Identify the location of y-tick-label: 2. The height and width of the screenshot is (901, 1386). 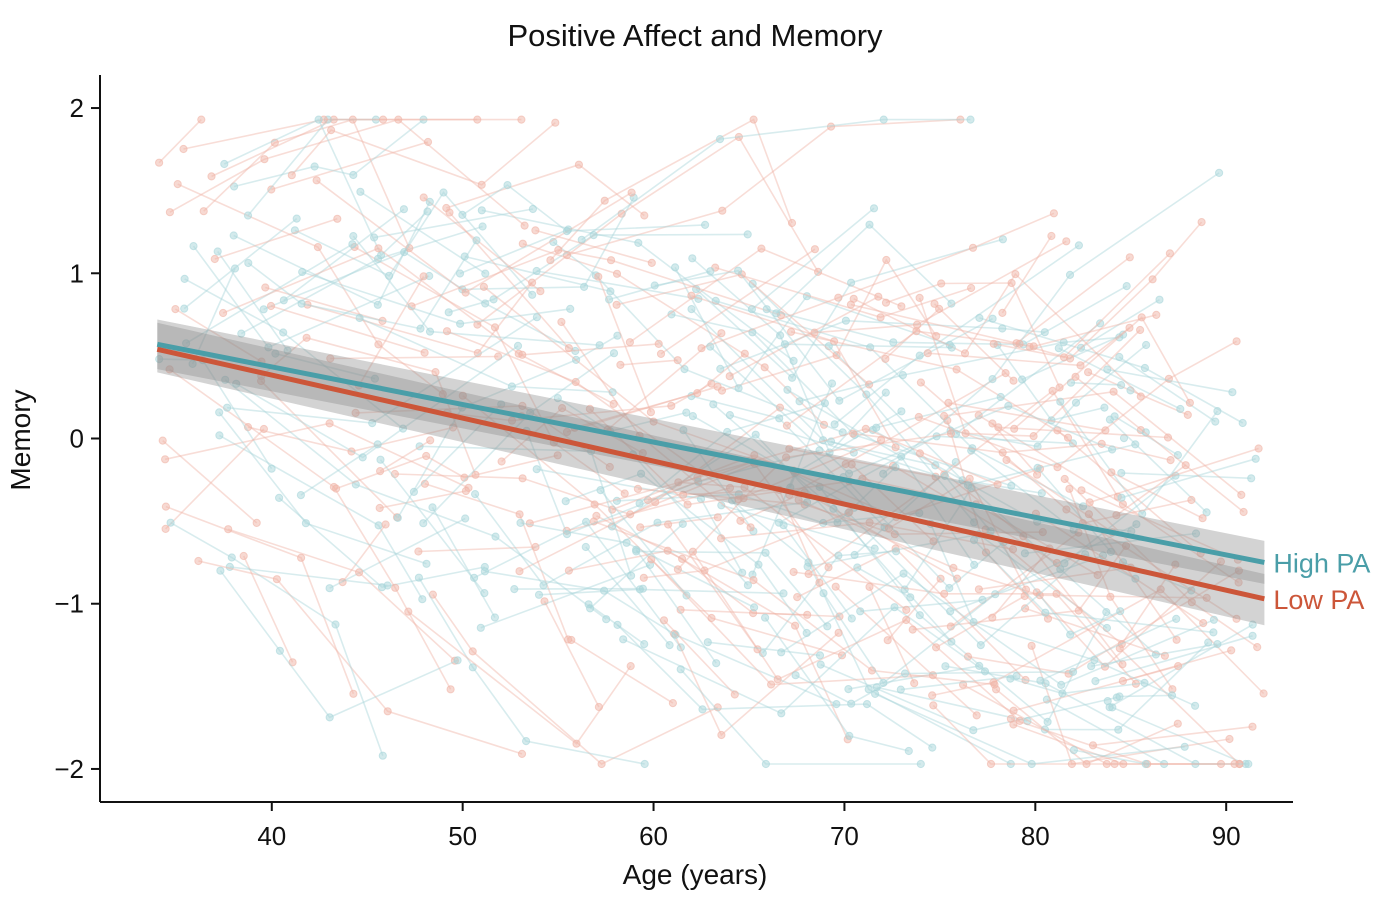
(77, 108).